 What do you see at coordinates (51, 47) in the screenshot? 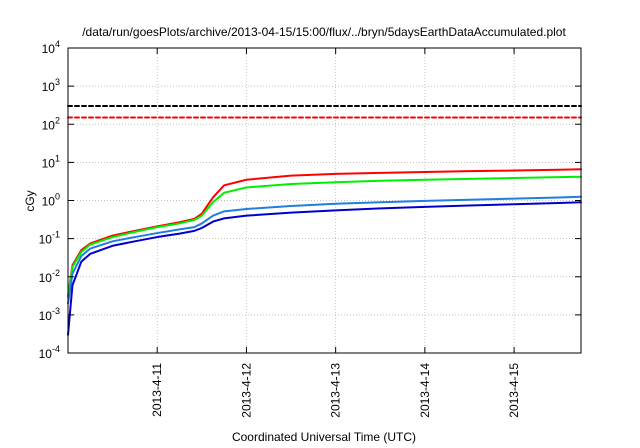
I see `y-tick-label: 10⁴` at bounding box center [51, 47].